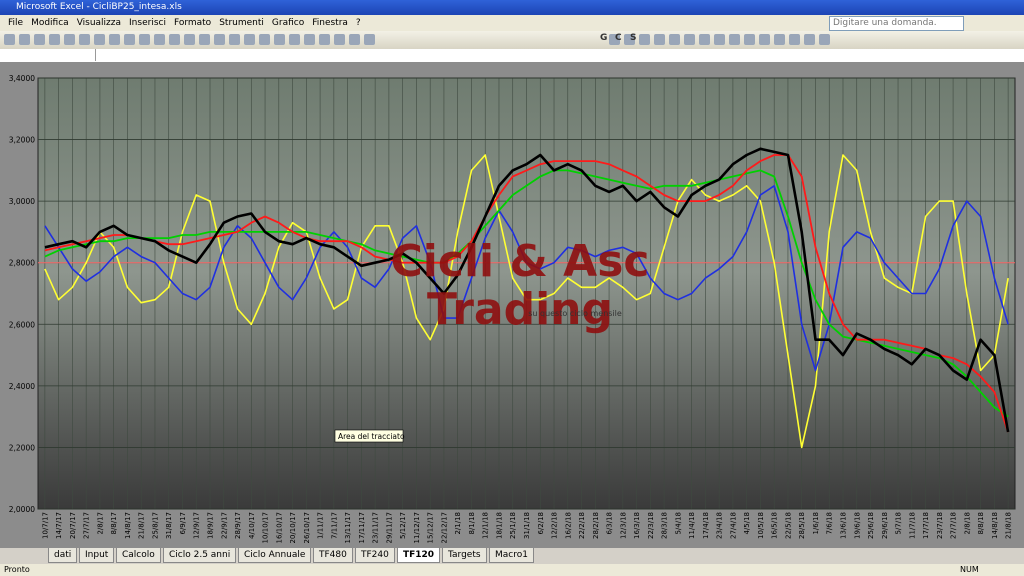 The height and width of the screenshot is (576, 1024). Describe the element at coordinates (775, 525) in the screenshot. I see `x-tick-label: 16/5/18` at that location.